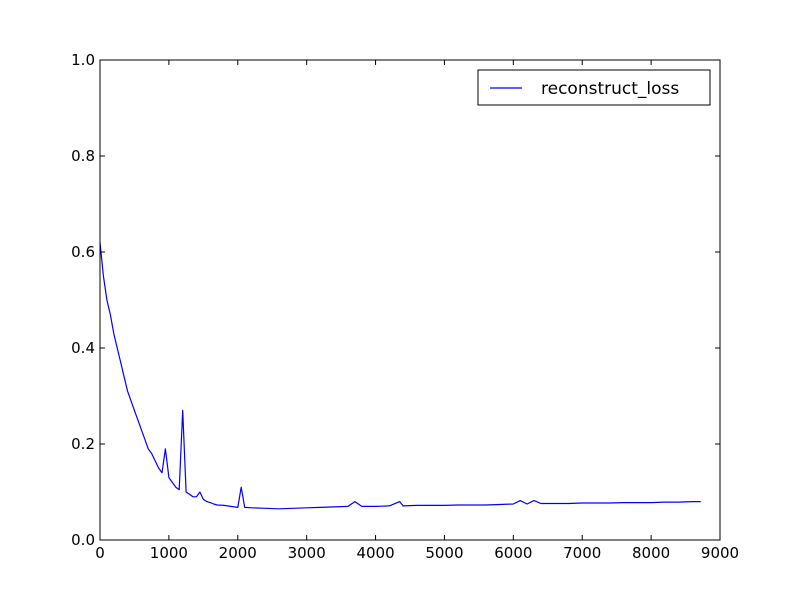  Describe the element at coordinates (582, 553) in the screenshot. I see `x-tick-label: 7000` at that location.